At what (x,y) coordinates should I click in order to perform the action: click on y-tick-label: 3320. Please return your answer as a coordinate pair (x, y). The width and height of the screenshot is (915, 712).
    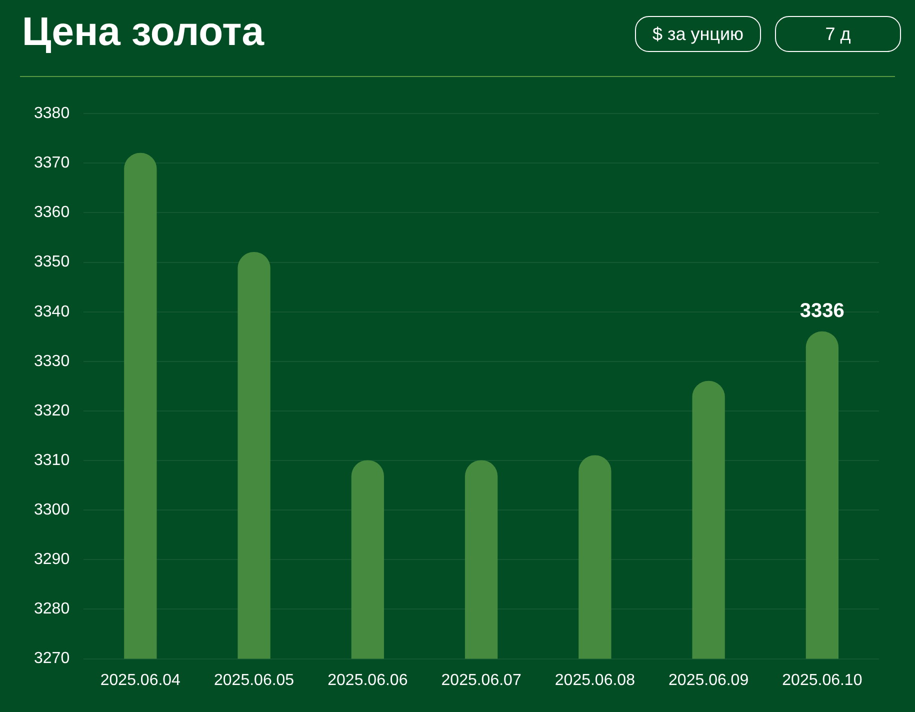
    Looking at the image, I should click on (52, 411).